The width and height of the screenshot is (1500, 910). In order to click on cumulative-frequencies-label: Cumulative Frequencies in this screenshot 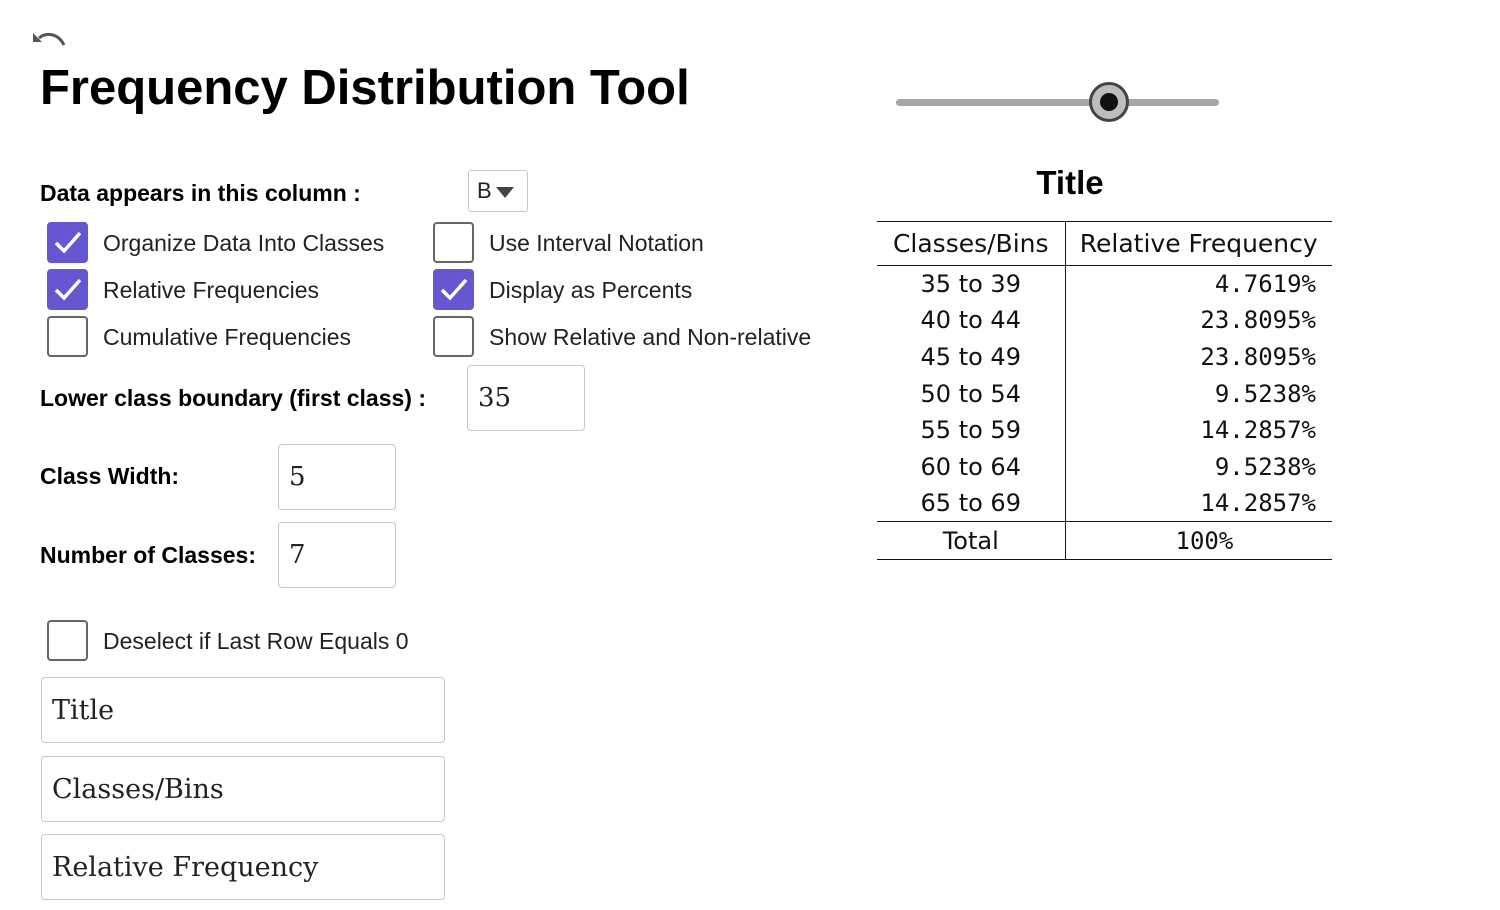, I will do `click(227, 337)`.